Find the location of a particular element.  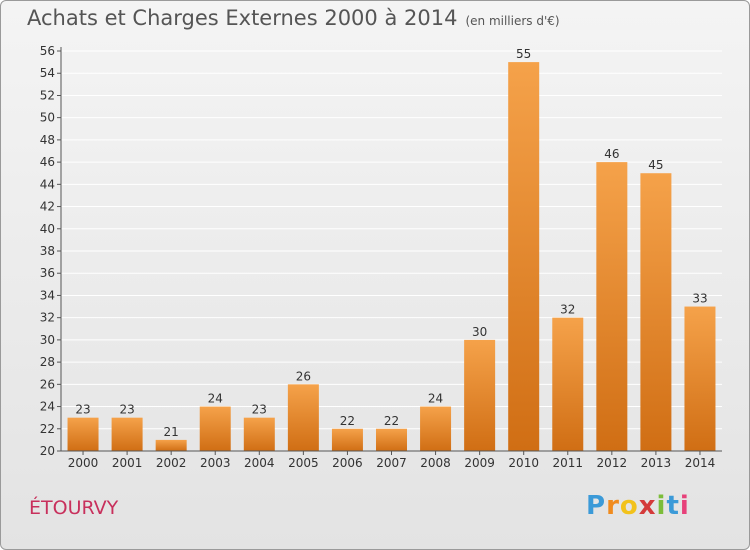

y-tick-label: 32 is located at coordinates (47, 318).